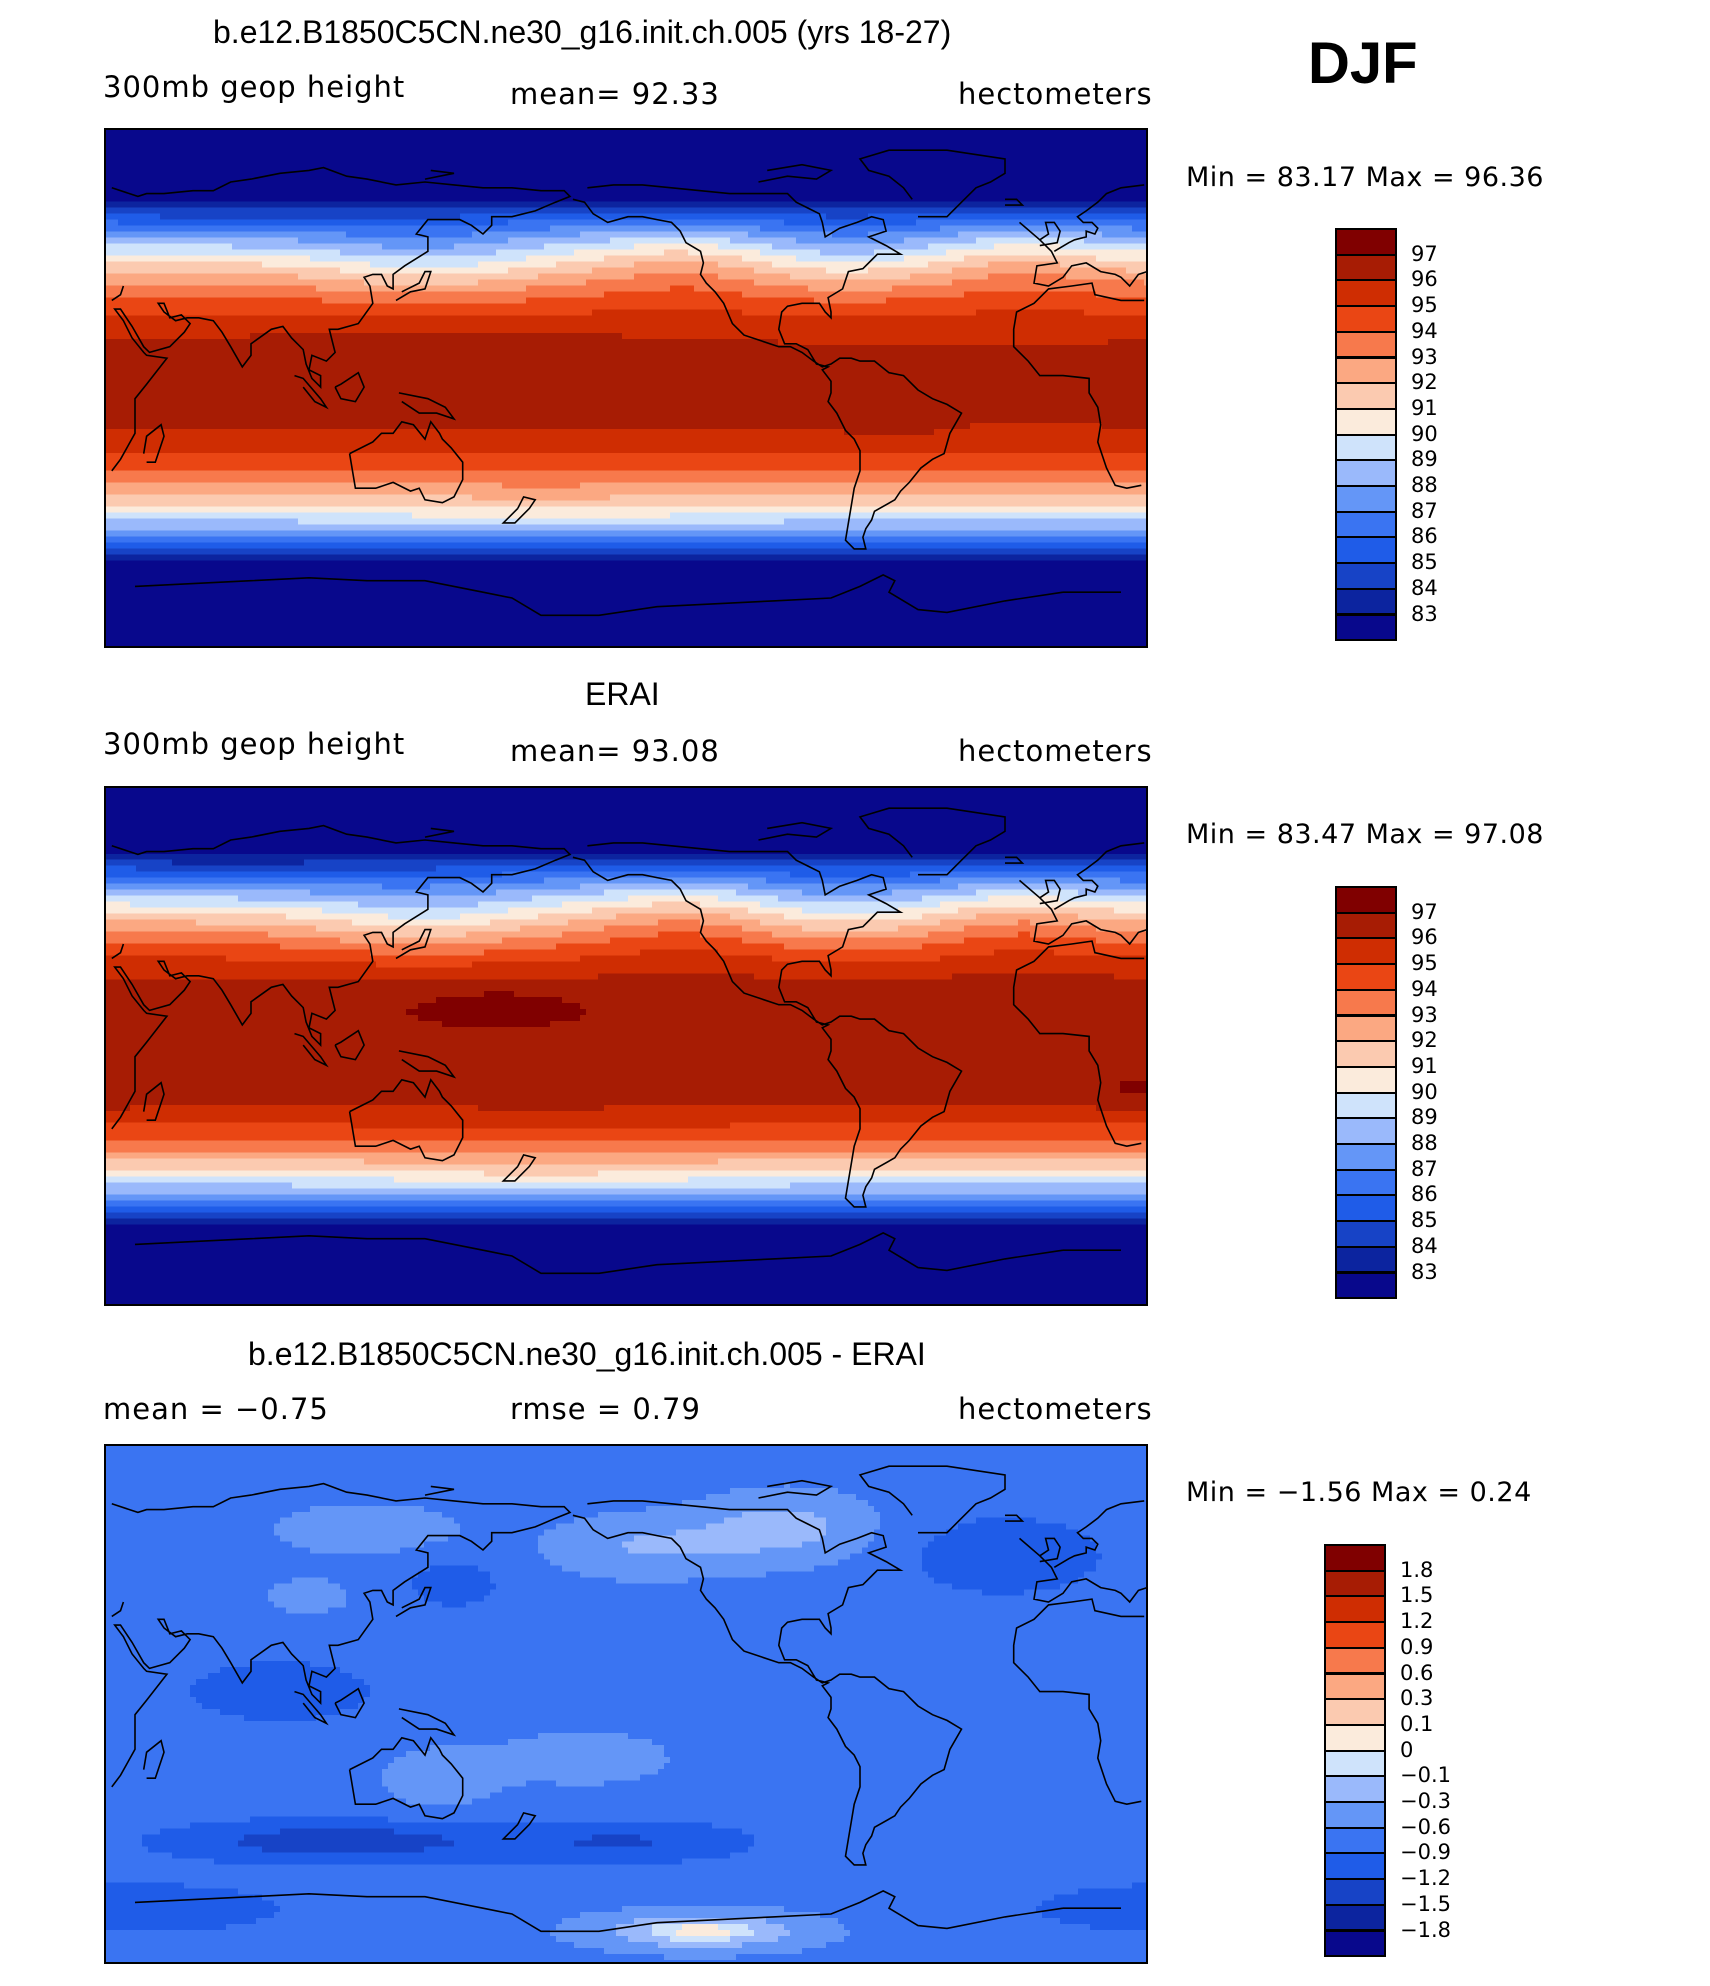 Image resolution: width=1710 pixels, height=1986 pixels. What do you see at coordinates (1425, 1878) in the screenshot?
I see `colorbar-tick-label: −1.2` at bounding box center [1425, 1878].